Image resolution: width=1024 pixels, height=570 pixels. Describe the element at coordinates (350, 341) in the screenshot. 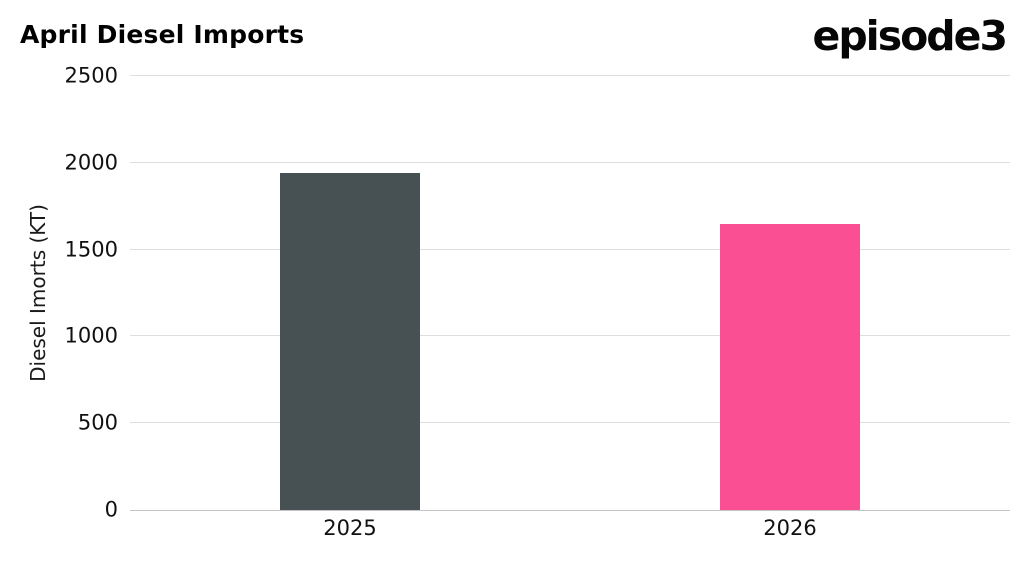

I see `bar-2025` at that location.